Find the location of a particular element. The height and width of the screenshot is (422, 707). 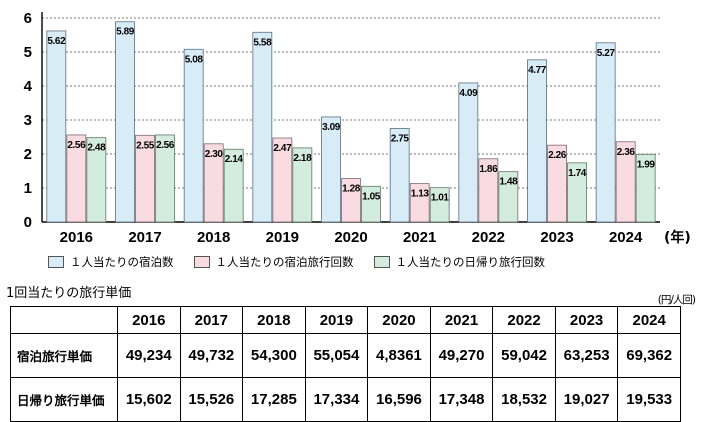

table-cell: 55,054 is located at coordinates (336, 355).